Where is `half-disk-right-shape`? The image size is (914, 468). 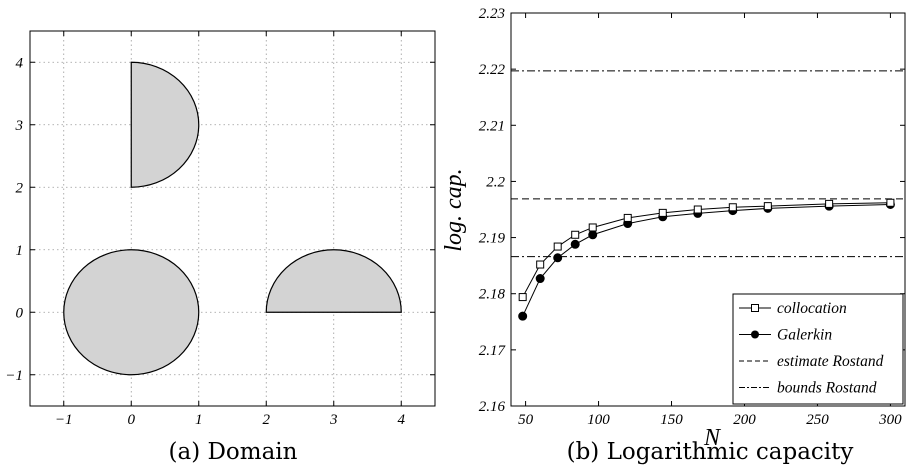
half-disk-right-shape is located at coordinates (165, 124).